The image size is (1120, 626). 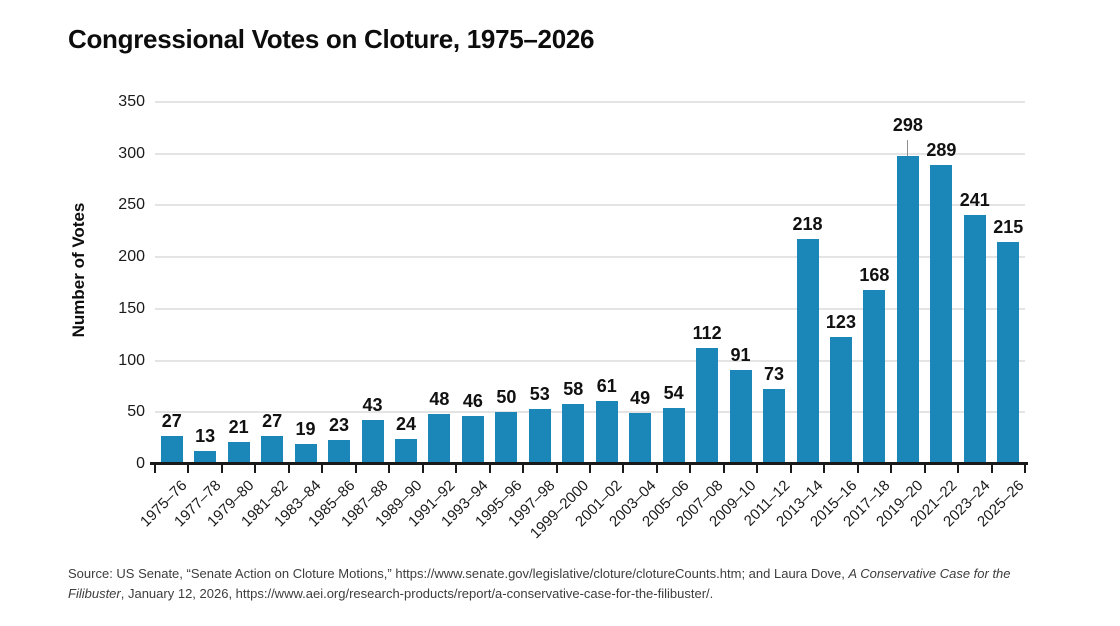 What do you see at coordinates (238, 453) in the screenshot?
I see `bar-1979–80` at bounding box center [238, 453].